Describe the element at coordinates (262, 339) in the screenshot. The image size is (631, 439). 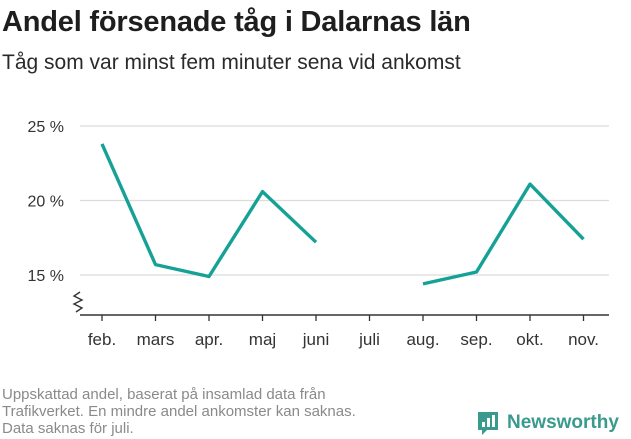
I see `x-tick-label: maj` at that location.